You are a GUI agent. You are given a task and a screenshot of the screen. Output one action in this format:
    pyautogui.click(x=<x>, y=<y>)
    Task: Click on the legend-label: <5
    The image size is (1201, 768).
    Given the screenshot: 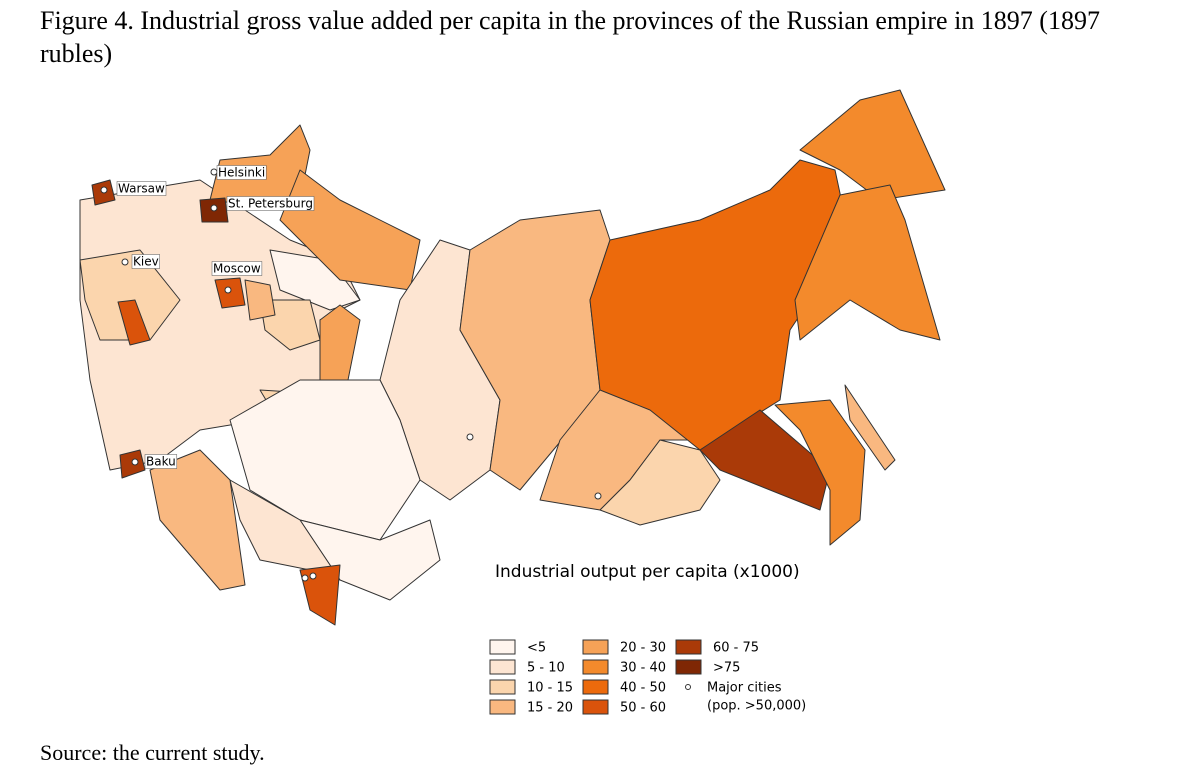 What is the action you would take?
    pyautogui.click(x=536, y=648)
    